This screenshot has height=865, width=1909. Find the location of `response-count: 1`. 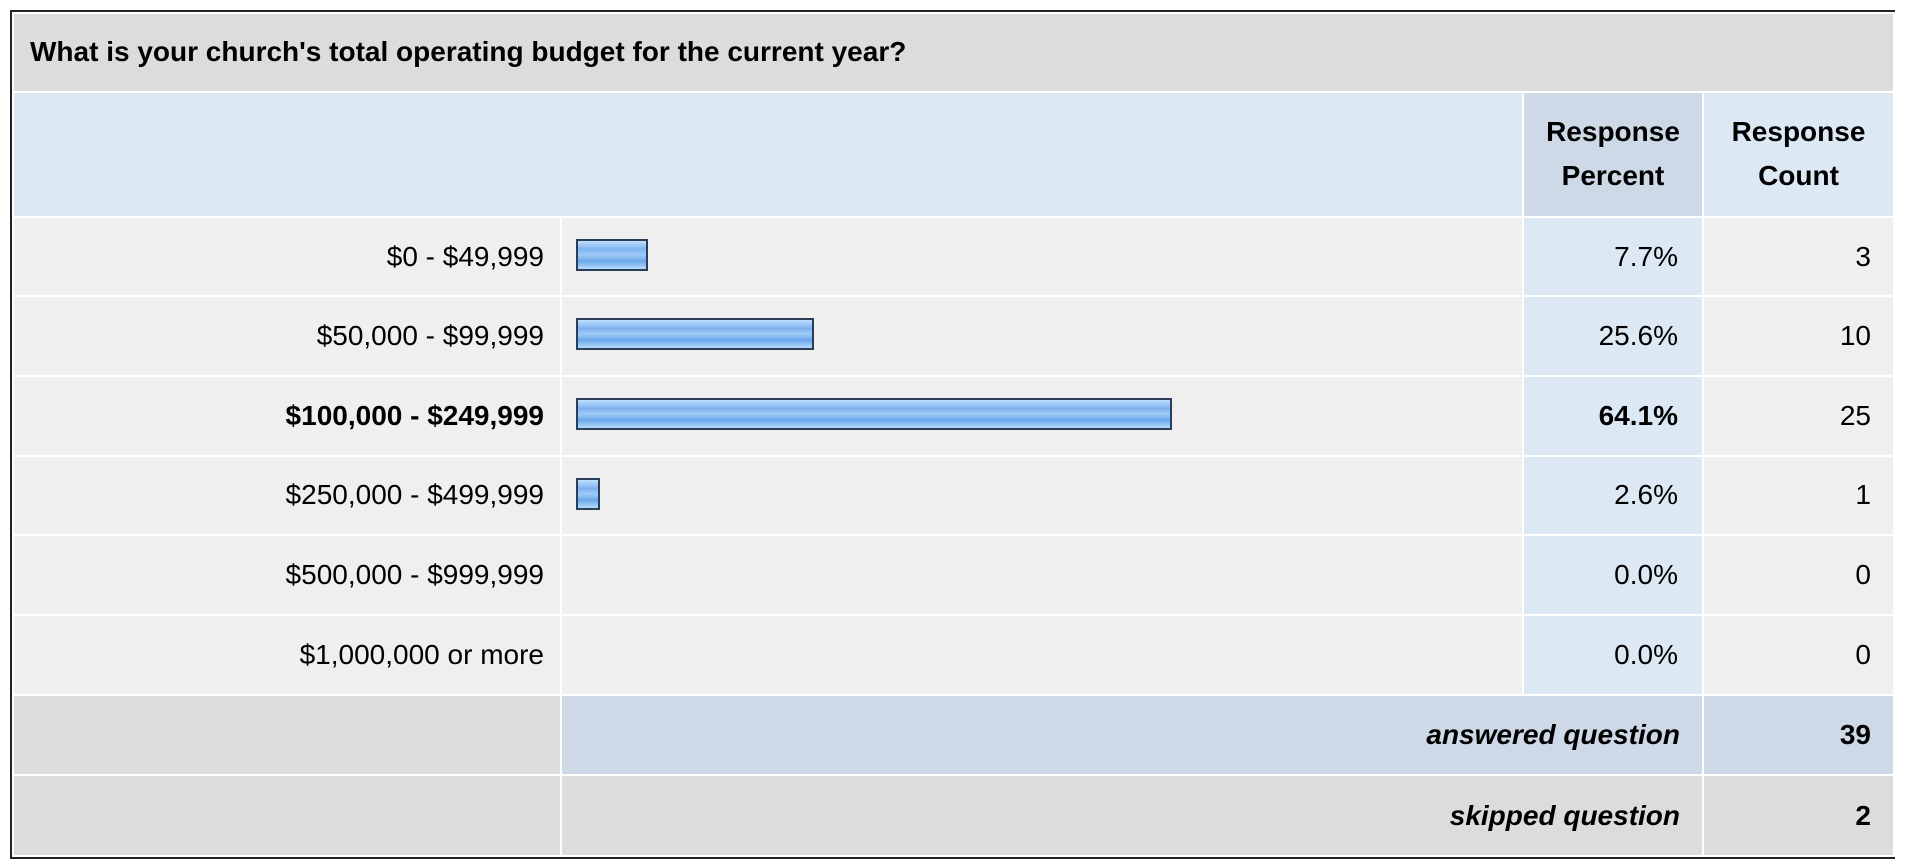

response-count: 1 is located at coordinates (1798, 495).